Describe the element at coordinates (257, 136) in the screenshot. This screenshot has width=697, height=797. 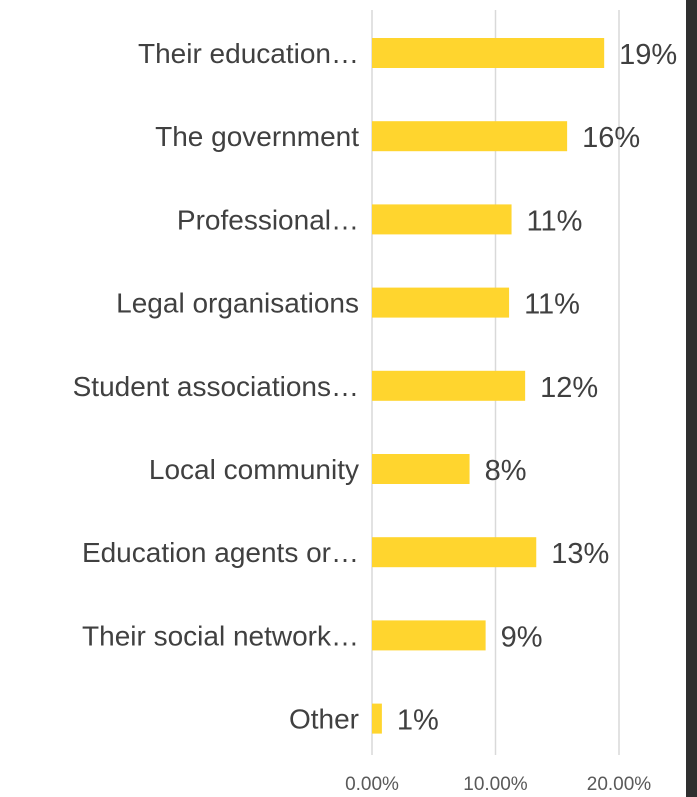
I see `category-label: The government` at that location.